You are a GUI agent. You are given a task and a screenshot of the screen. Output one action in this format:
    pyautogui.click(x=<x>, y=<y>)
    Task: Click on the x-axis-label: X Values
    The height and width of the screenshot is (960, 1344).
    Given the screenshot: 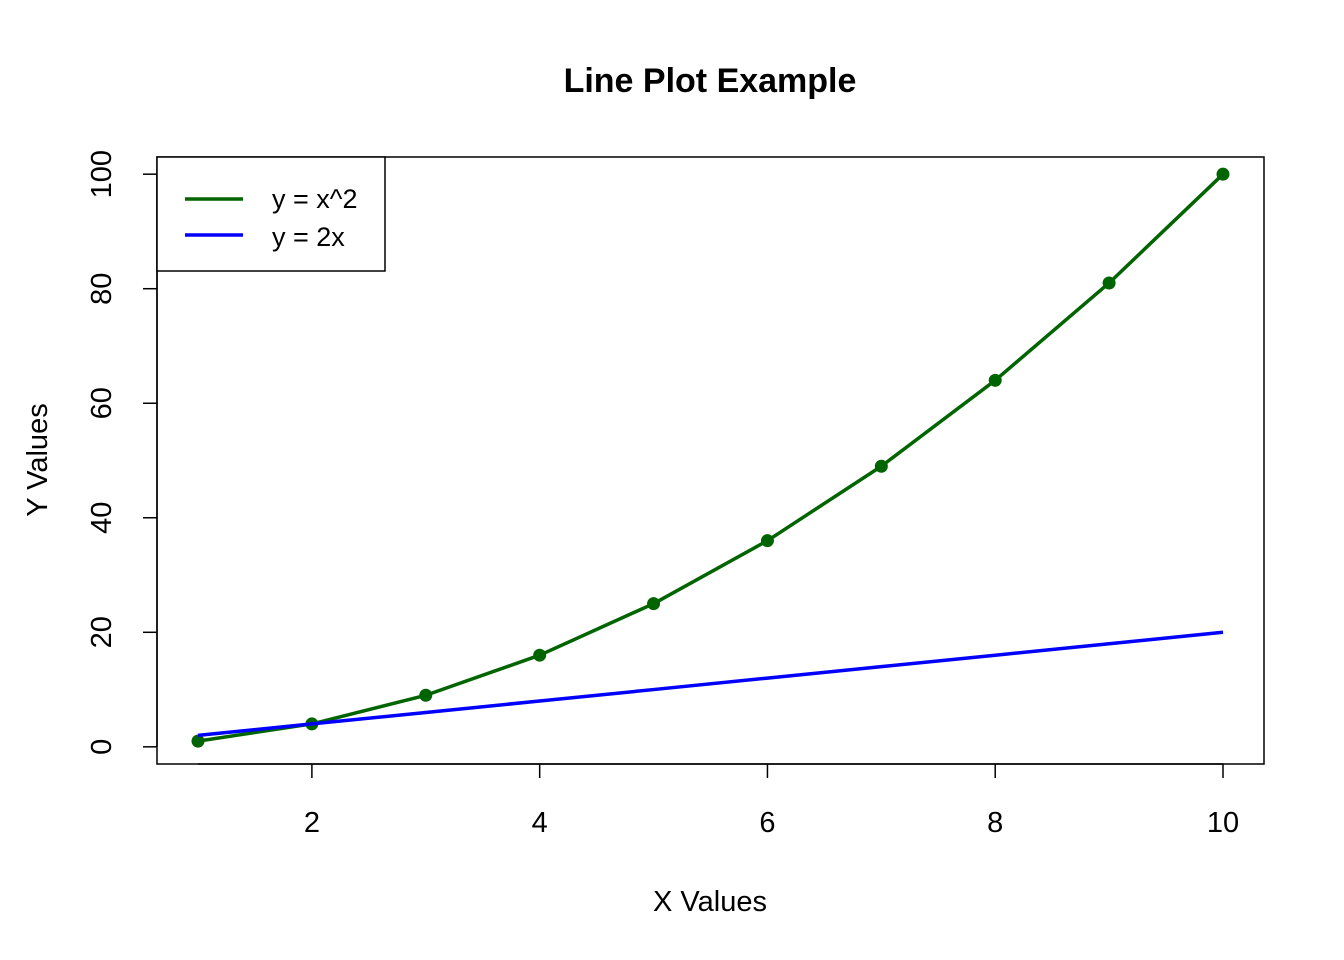 What is the action you would take?
    pyautogui.click(x=710, y=902)
    